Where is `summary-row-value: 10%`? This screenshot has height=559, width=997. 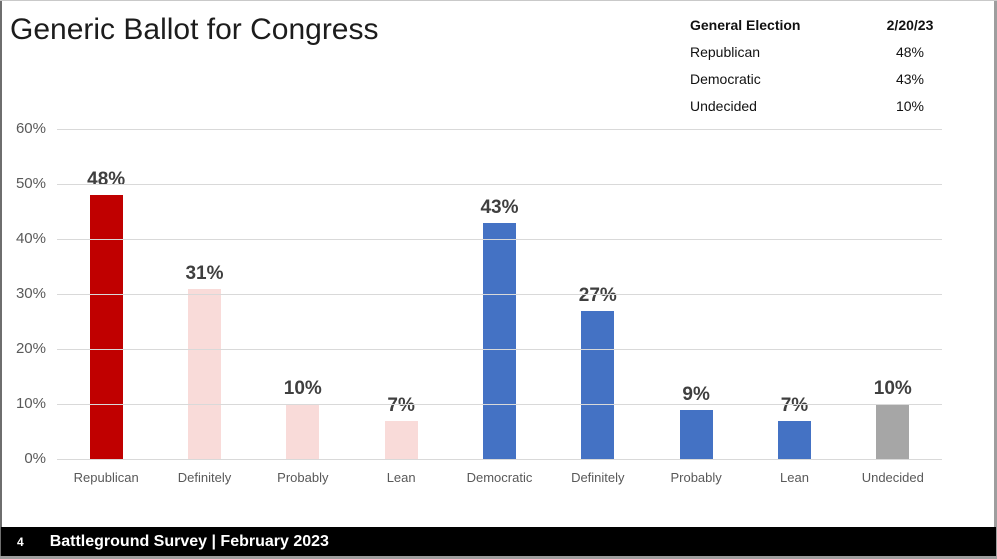 summary-row-value: 10% is located at coordinates (910, 105).